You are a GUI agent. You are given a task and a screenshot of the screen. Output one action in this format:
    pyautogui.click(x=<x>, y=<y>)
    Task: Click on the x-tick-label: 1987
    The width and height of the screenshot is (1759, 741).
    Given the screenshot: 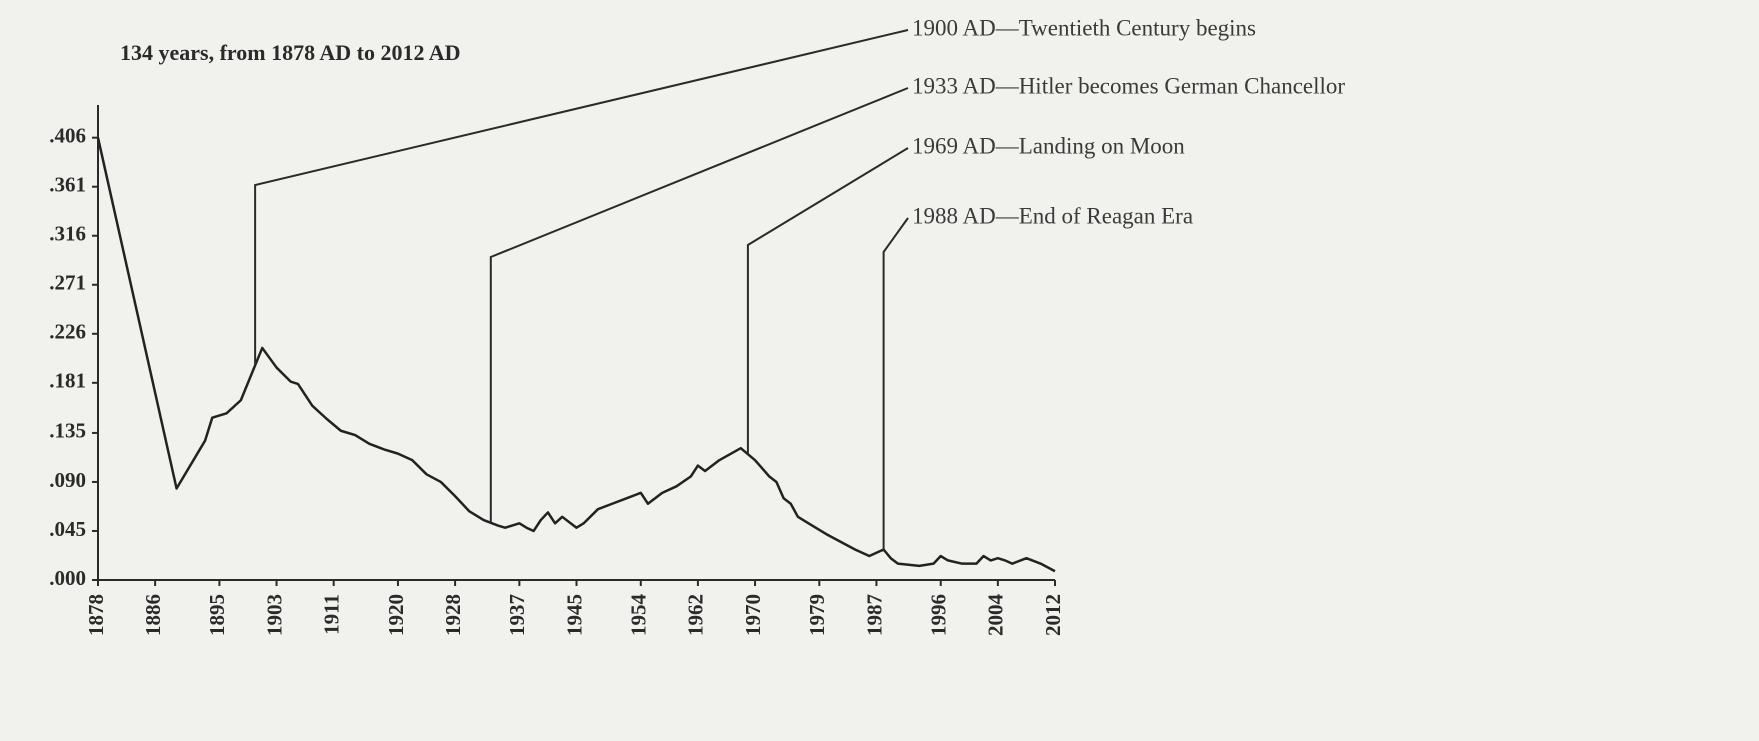 What is the action you would take?
    pyautogui.click(x=874, y=615)
    